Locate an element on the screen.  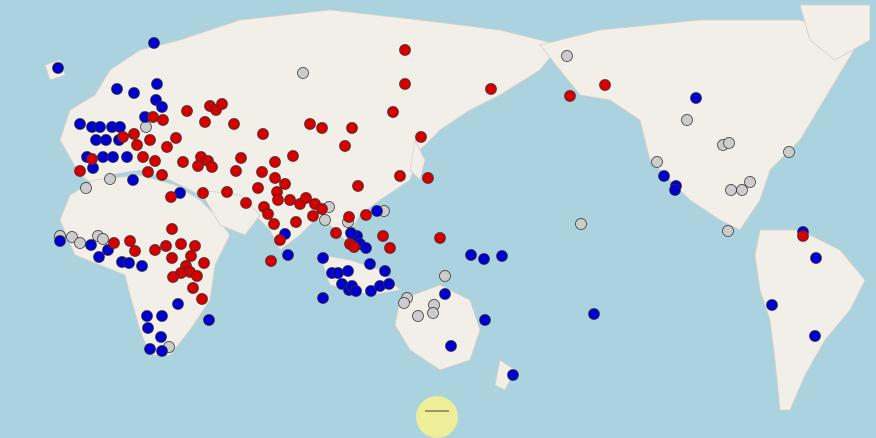
collapse-handle is located at coordinates (437, 417).